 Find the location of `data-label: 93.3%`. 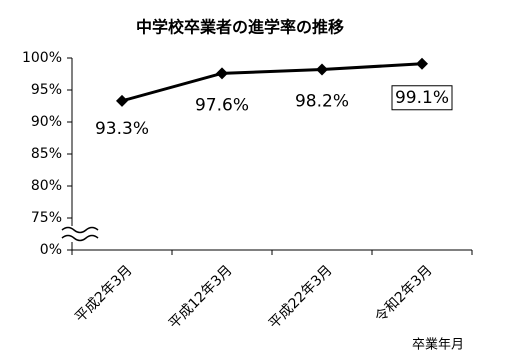

data-label: 93.3% is located at coordinates (122, 129).